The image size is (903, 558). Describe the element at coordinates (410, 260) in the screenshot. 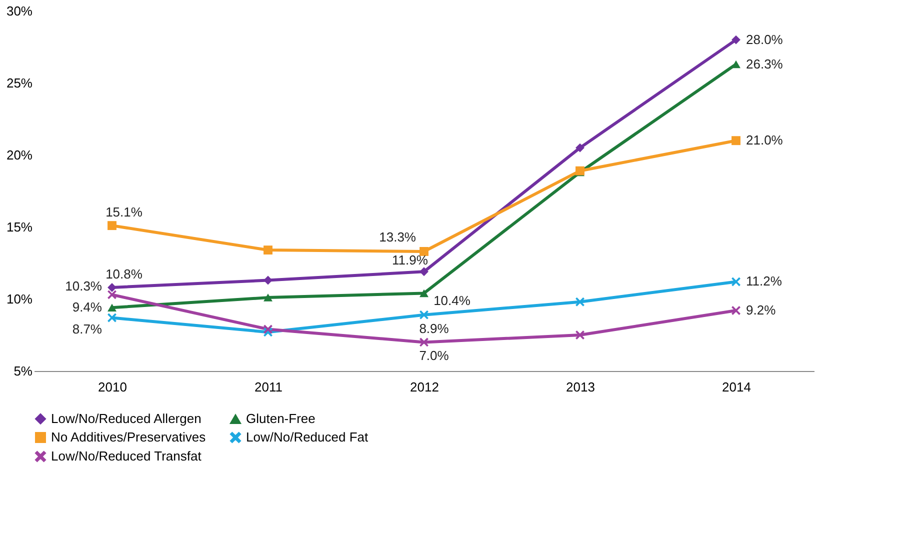

I see `data-label: 11.9%` at that location.